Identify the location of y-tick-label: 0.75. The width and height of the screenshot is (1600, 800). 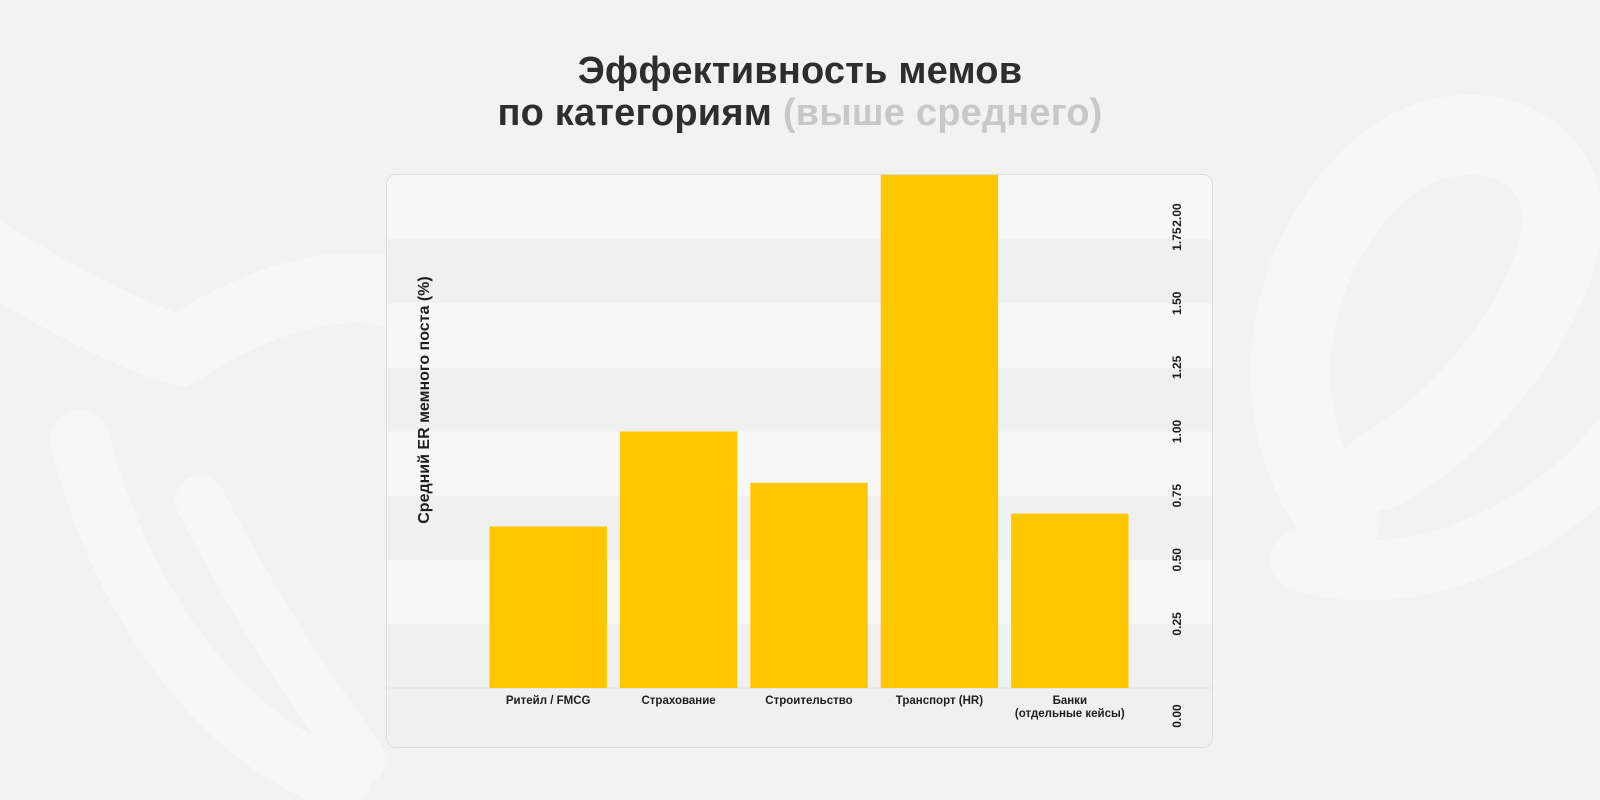
(1177, 496).